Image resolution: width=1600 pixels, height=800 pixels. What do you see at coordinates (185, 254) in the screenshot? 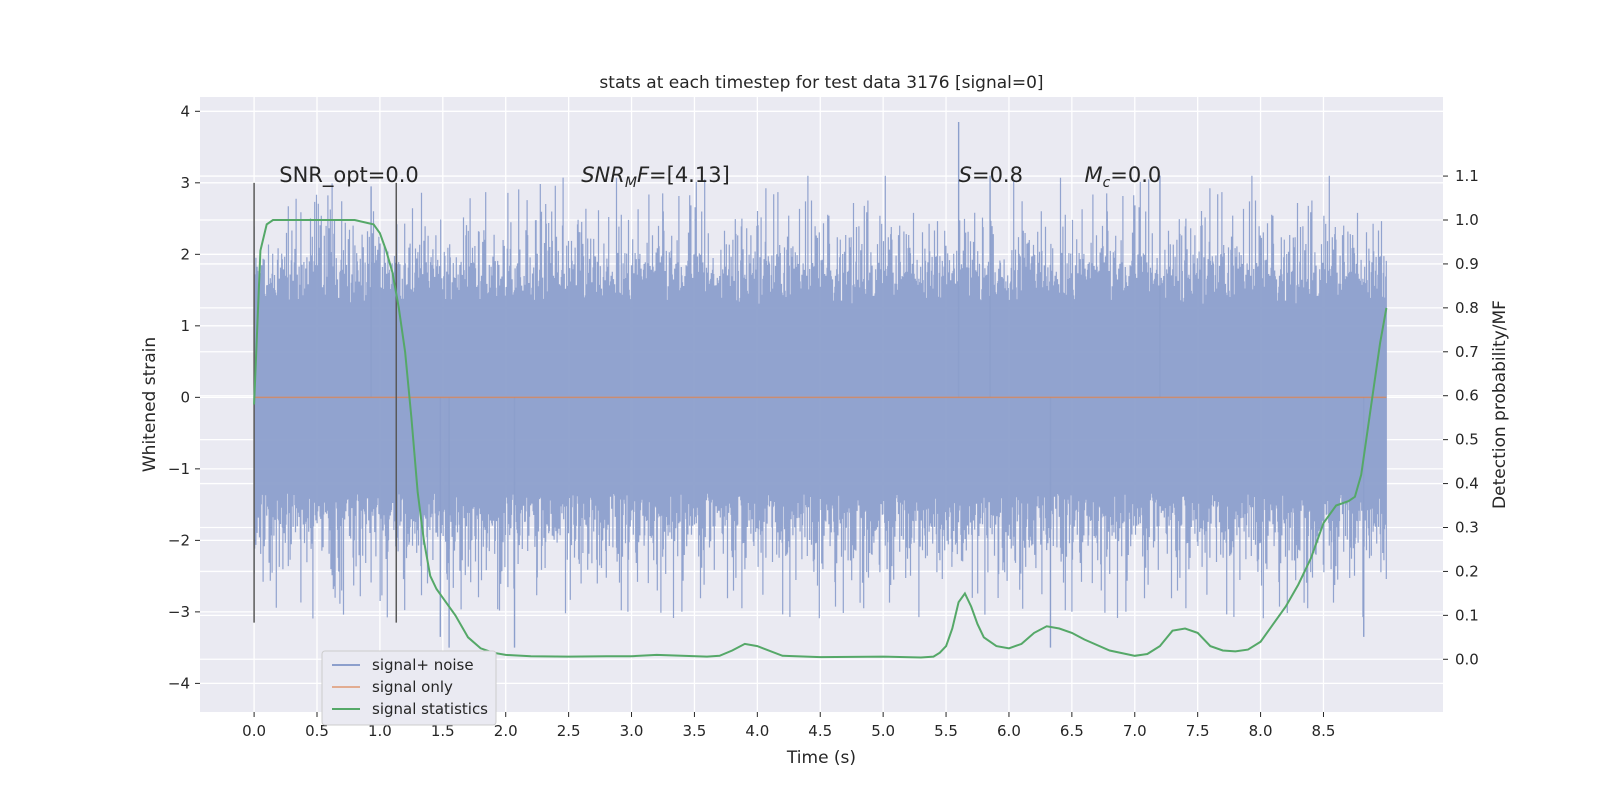
I see `y-tick-label: 2` at bounding box center [185, 254].